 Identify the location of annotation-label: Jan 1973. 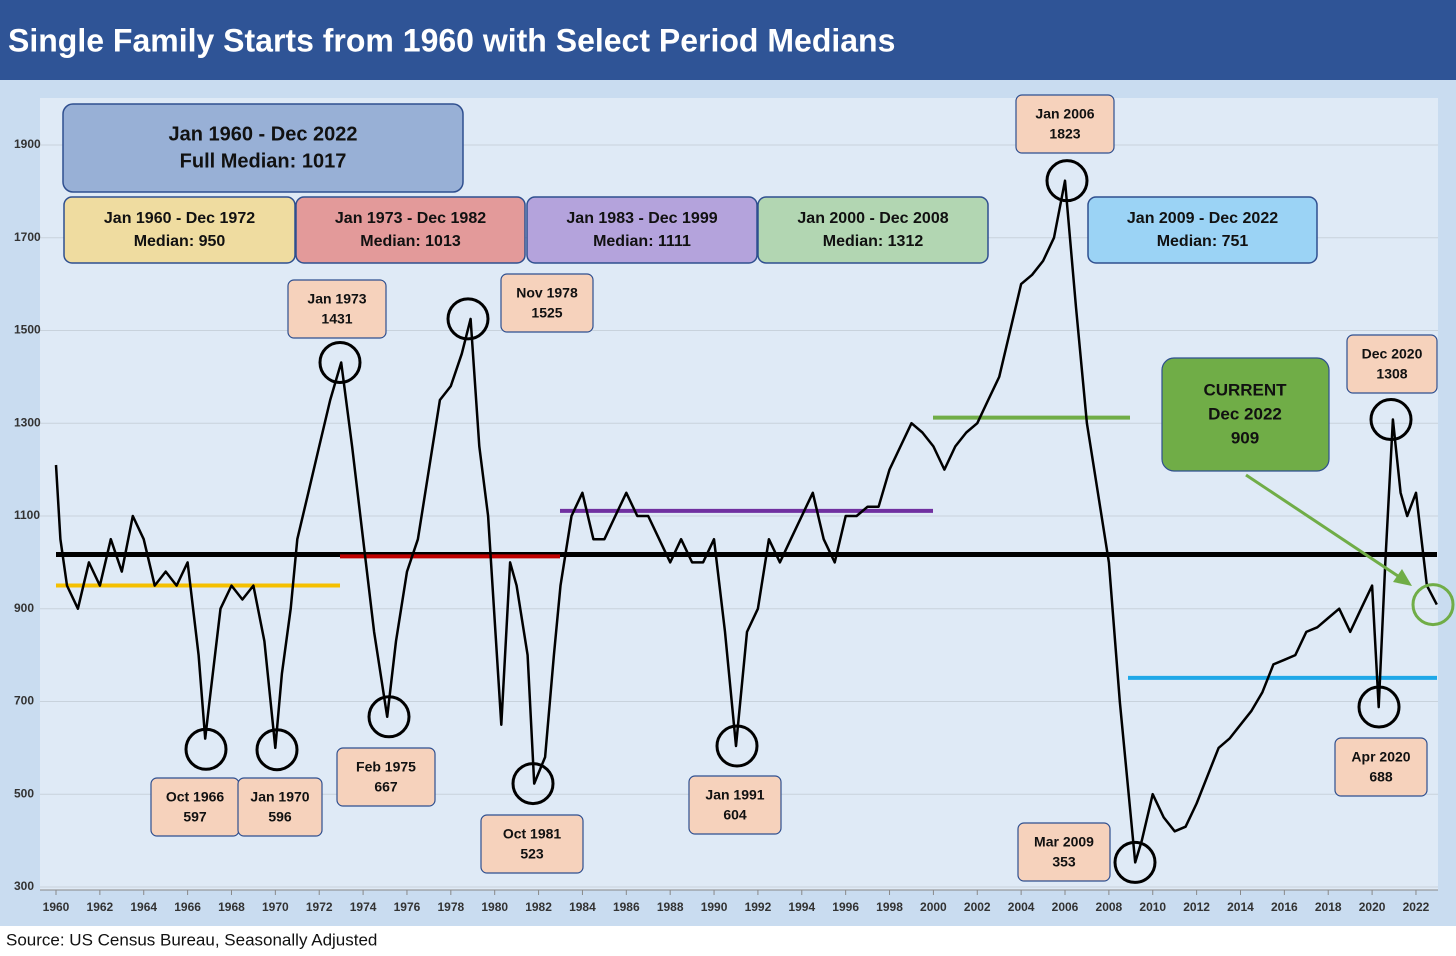
(336, 299).